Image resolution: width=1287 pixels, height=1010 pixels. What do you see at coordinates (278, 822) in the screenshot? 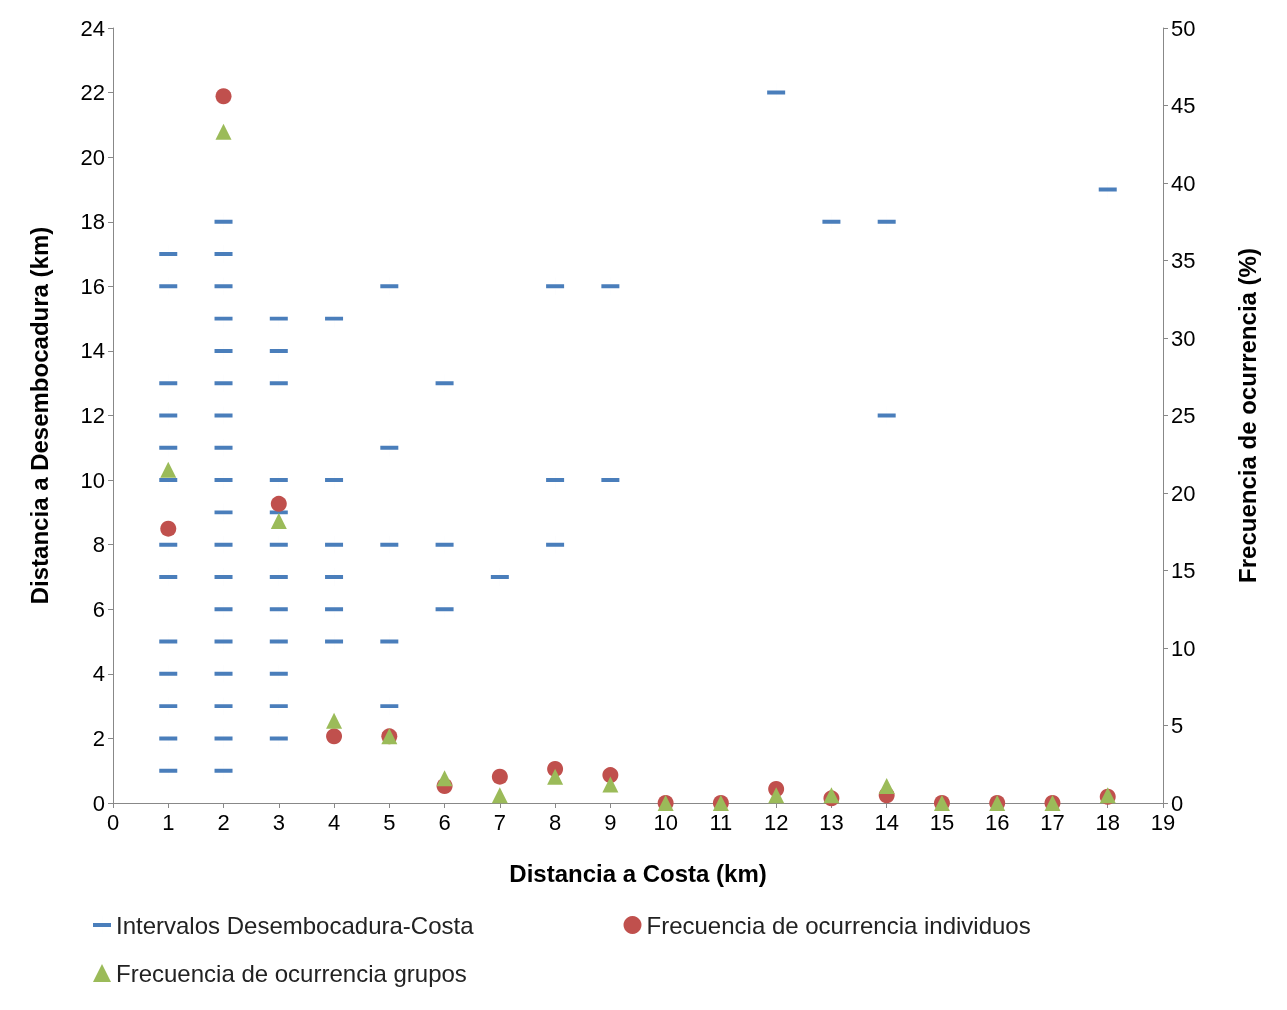
I see `x-tick-label: 3` at bounding box center [278, 822].